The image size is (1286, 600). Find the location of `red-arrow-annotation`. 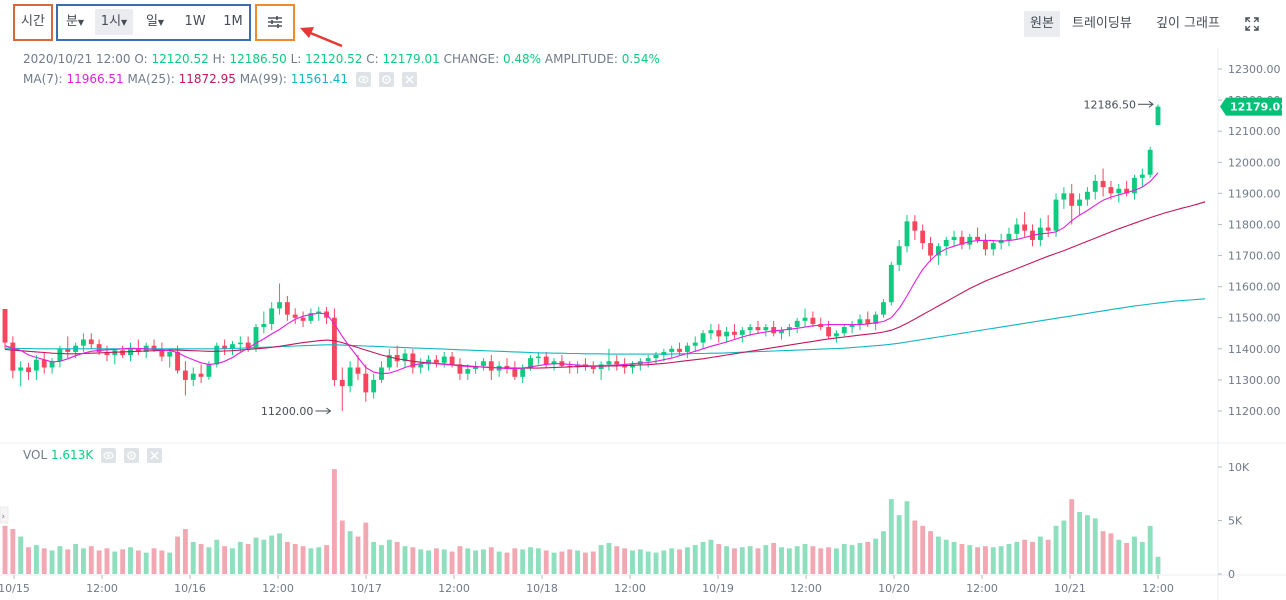

red-arrow-annotation is located at coordinates (321, 37).